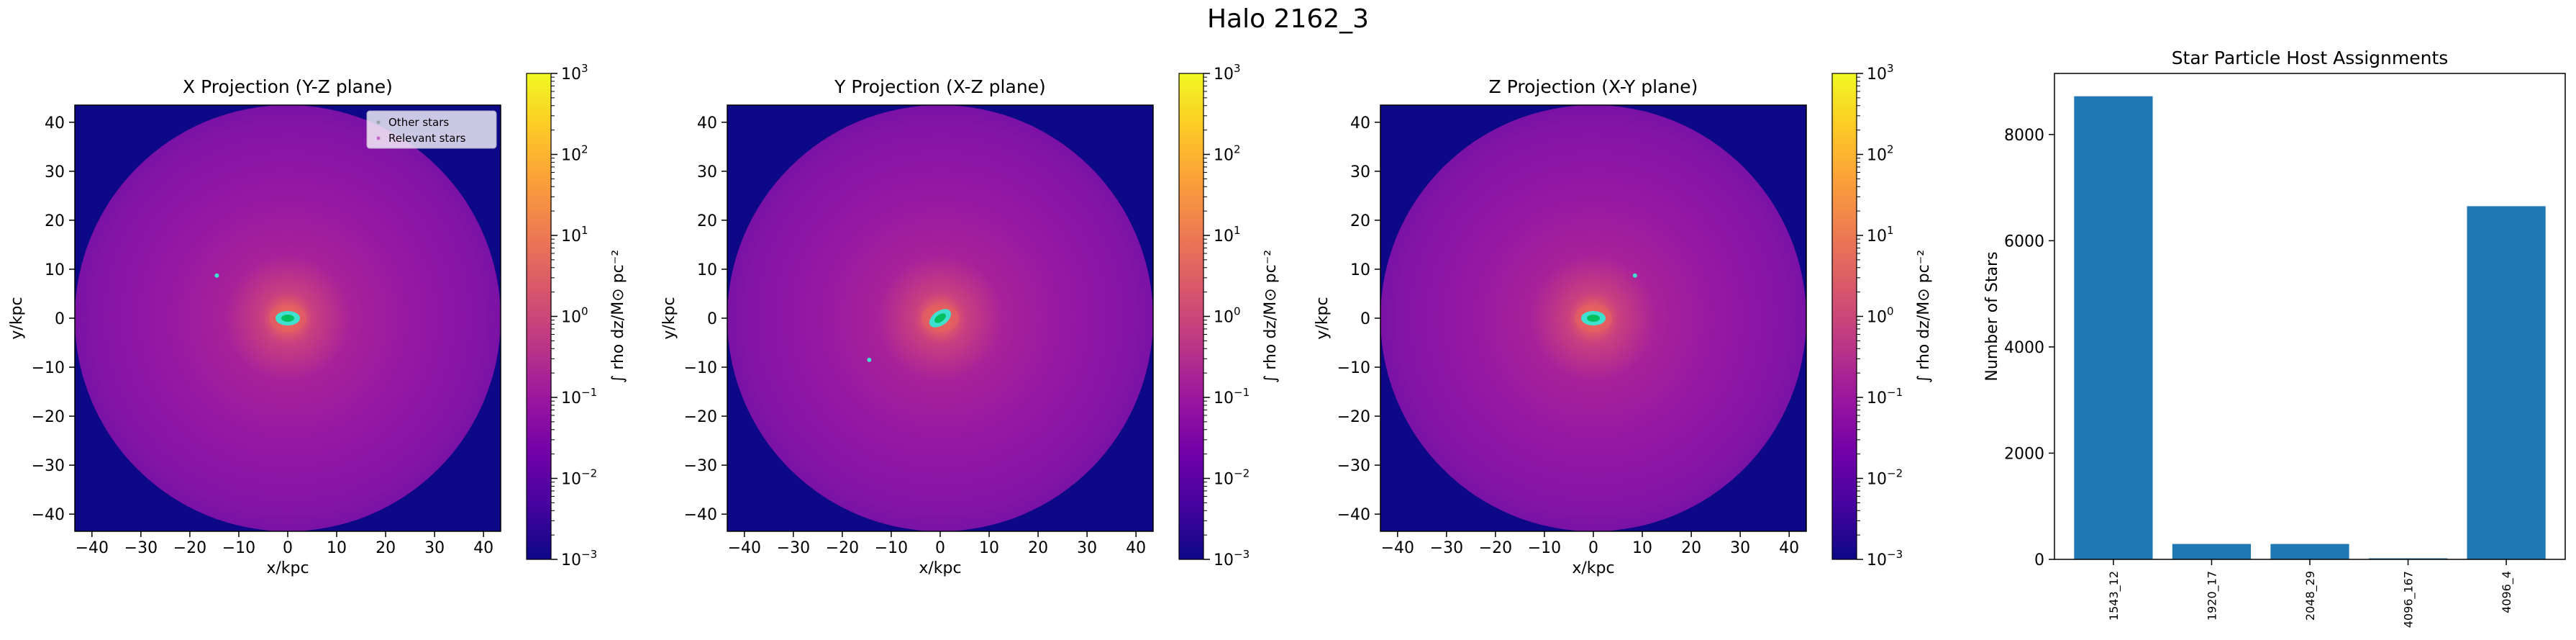 The width and height of the screenshot is (2576, 640). Describe the element at coordinates (1885, 397) in the screenshot. I see `colorbar-tick-label: 10⁻¹` at that location.